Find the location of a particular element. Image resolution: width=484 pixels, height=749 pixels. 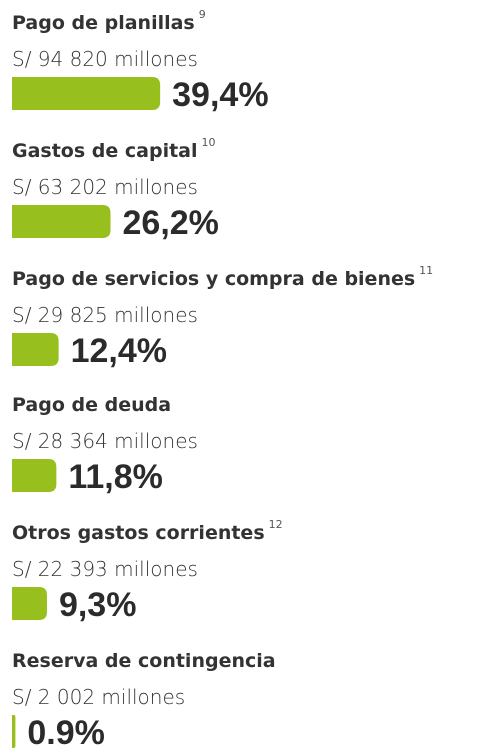

category-title: Pago de deuda is located at coordinates (91, 405).